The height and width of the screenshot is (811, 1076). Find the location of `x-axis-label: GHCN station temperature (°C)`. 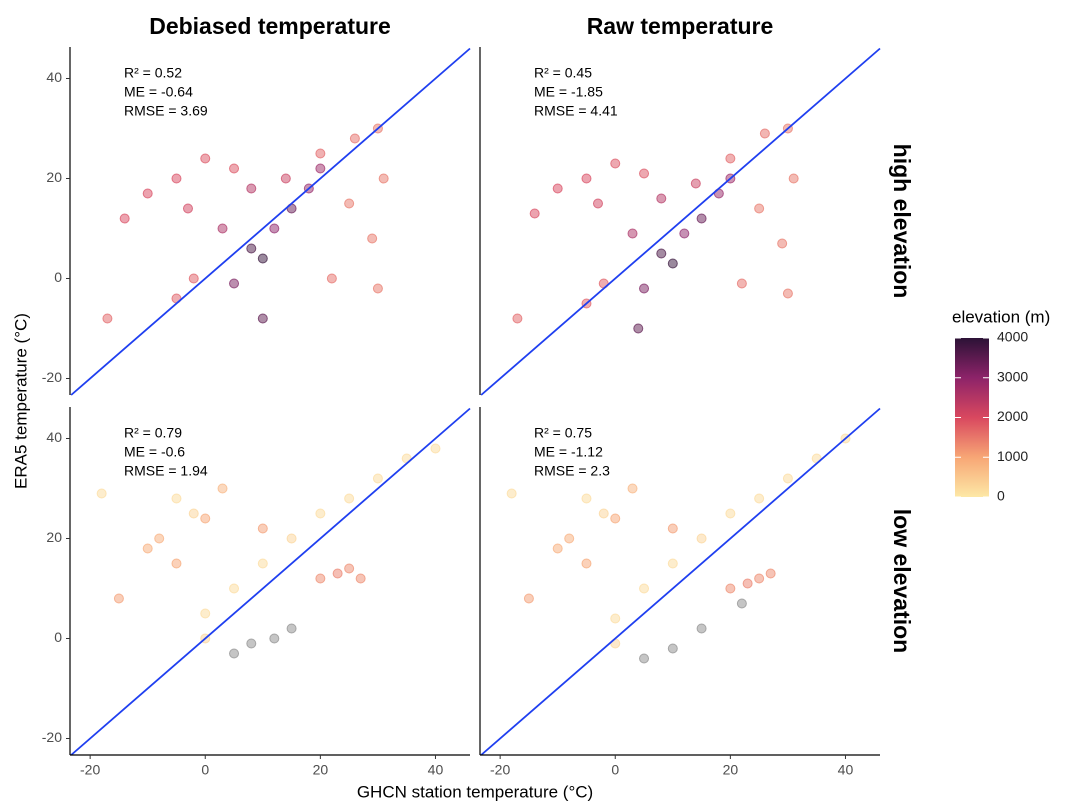

x-axis-label: GHCN station temperature (°C) is located at coordinates (475, 791).